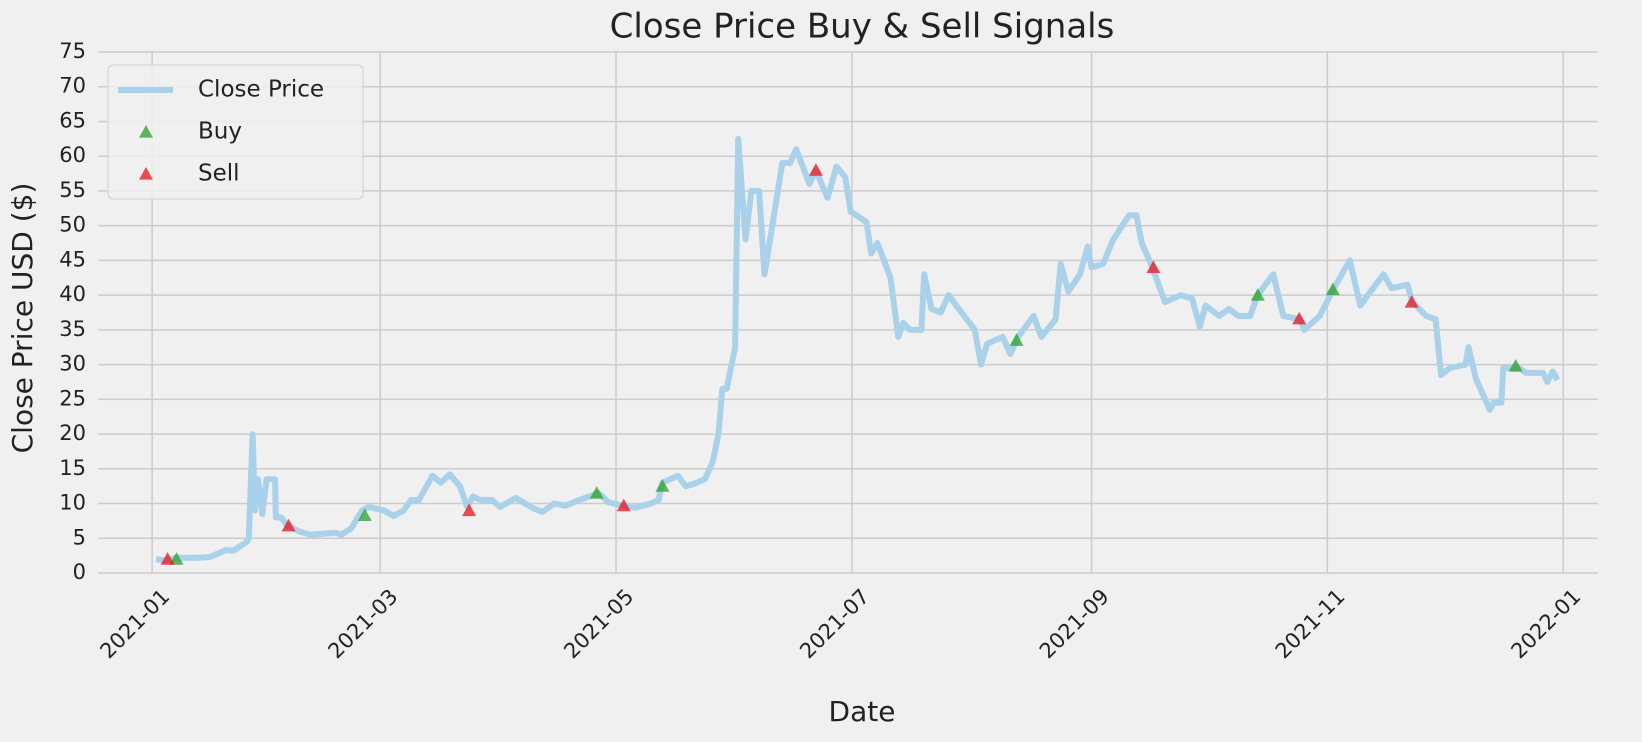 The height and width of the screenshot is (742, 1642). What do you see at coordinates (79, 537) in the screenshot?
I see `y-tick-label: 5` at bounding box center [79, 537].